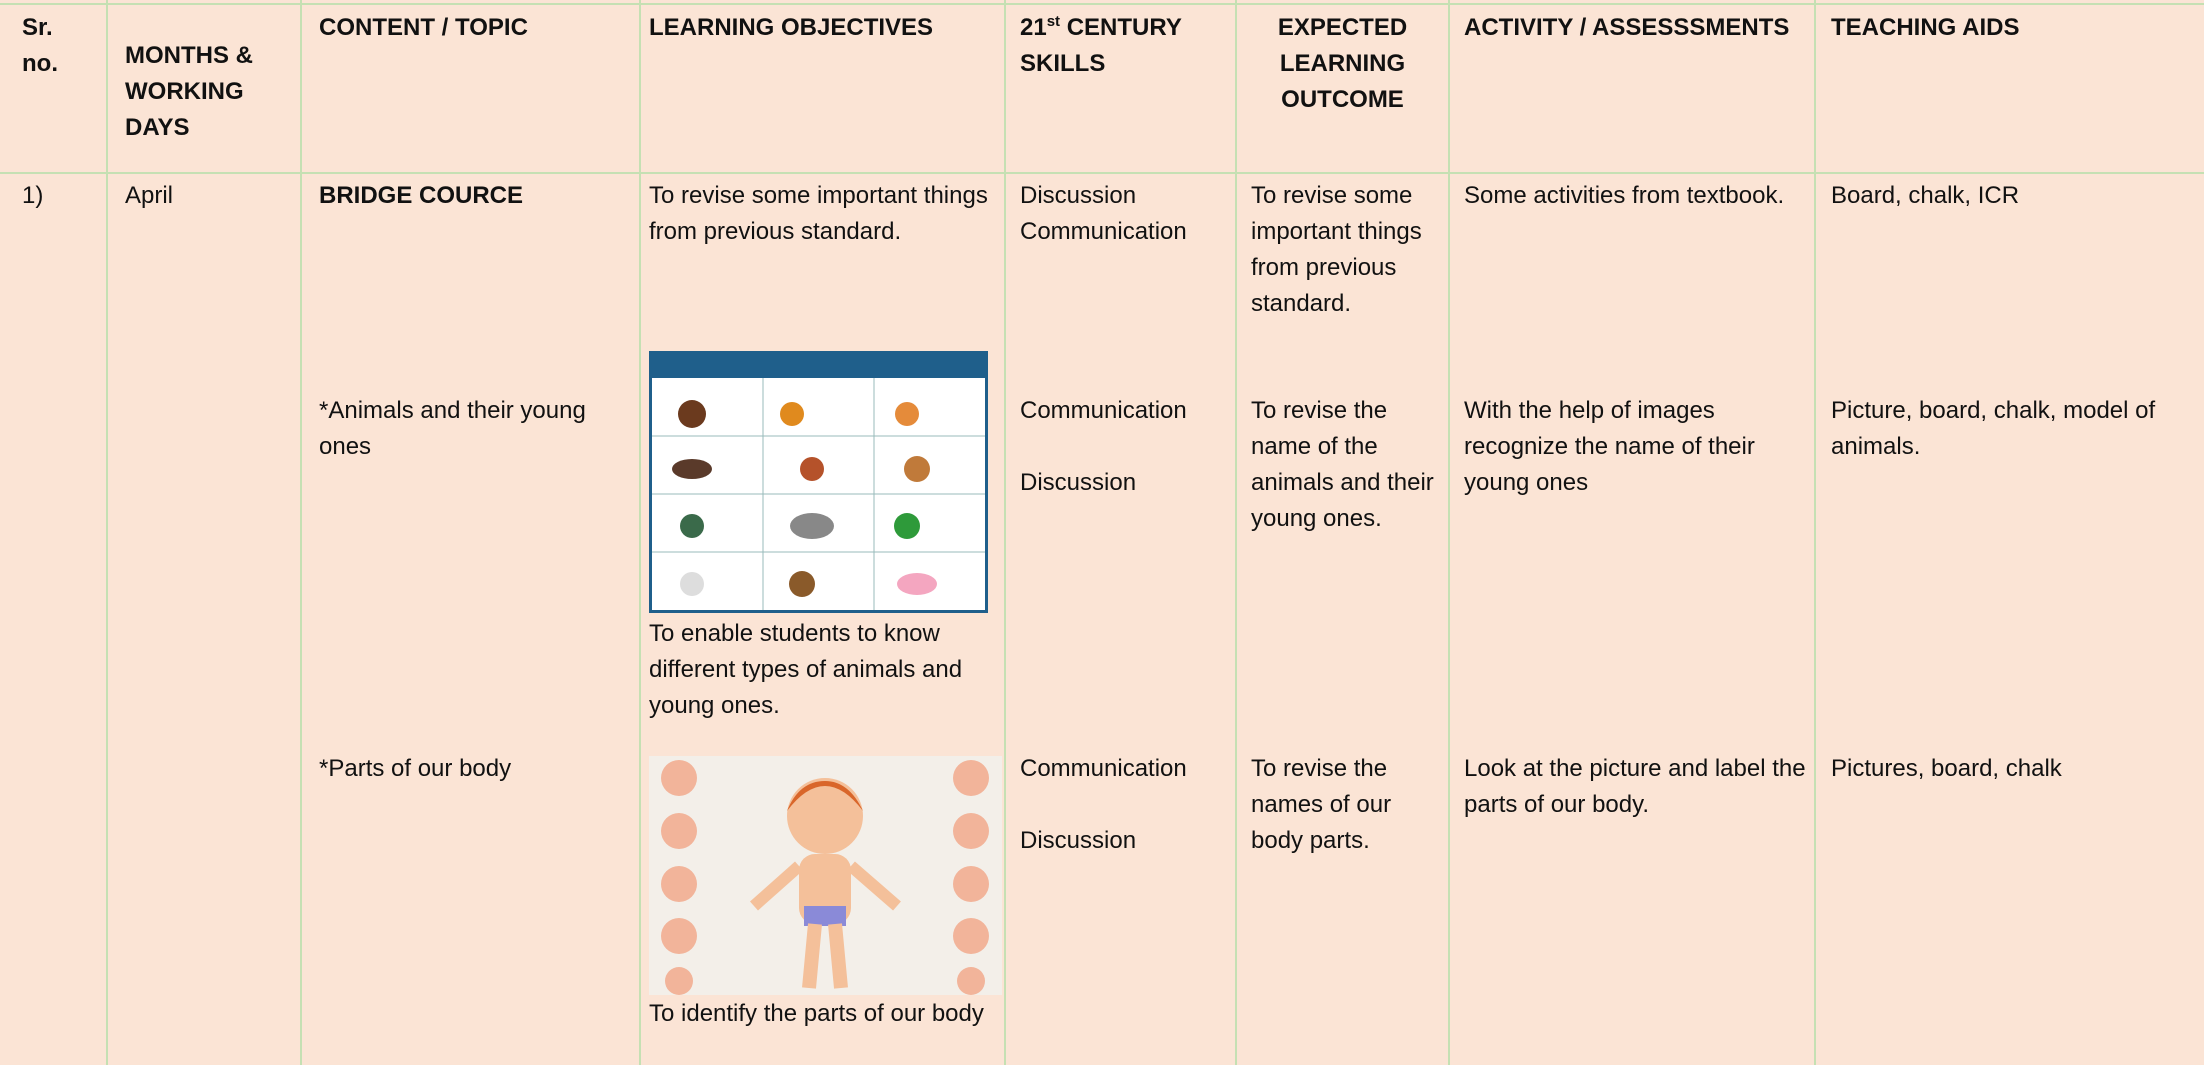 This screenshot has width=2204, height=1065. What do you see at coordinates (1946, 768) in the screenshot?
I see `aids-cell: Pictures, board, chalk` at bounding box center [1946, 768].